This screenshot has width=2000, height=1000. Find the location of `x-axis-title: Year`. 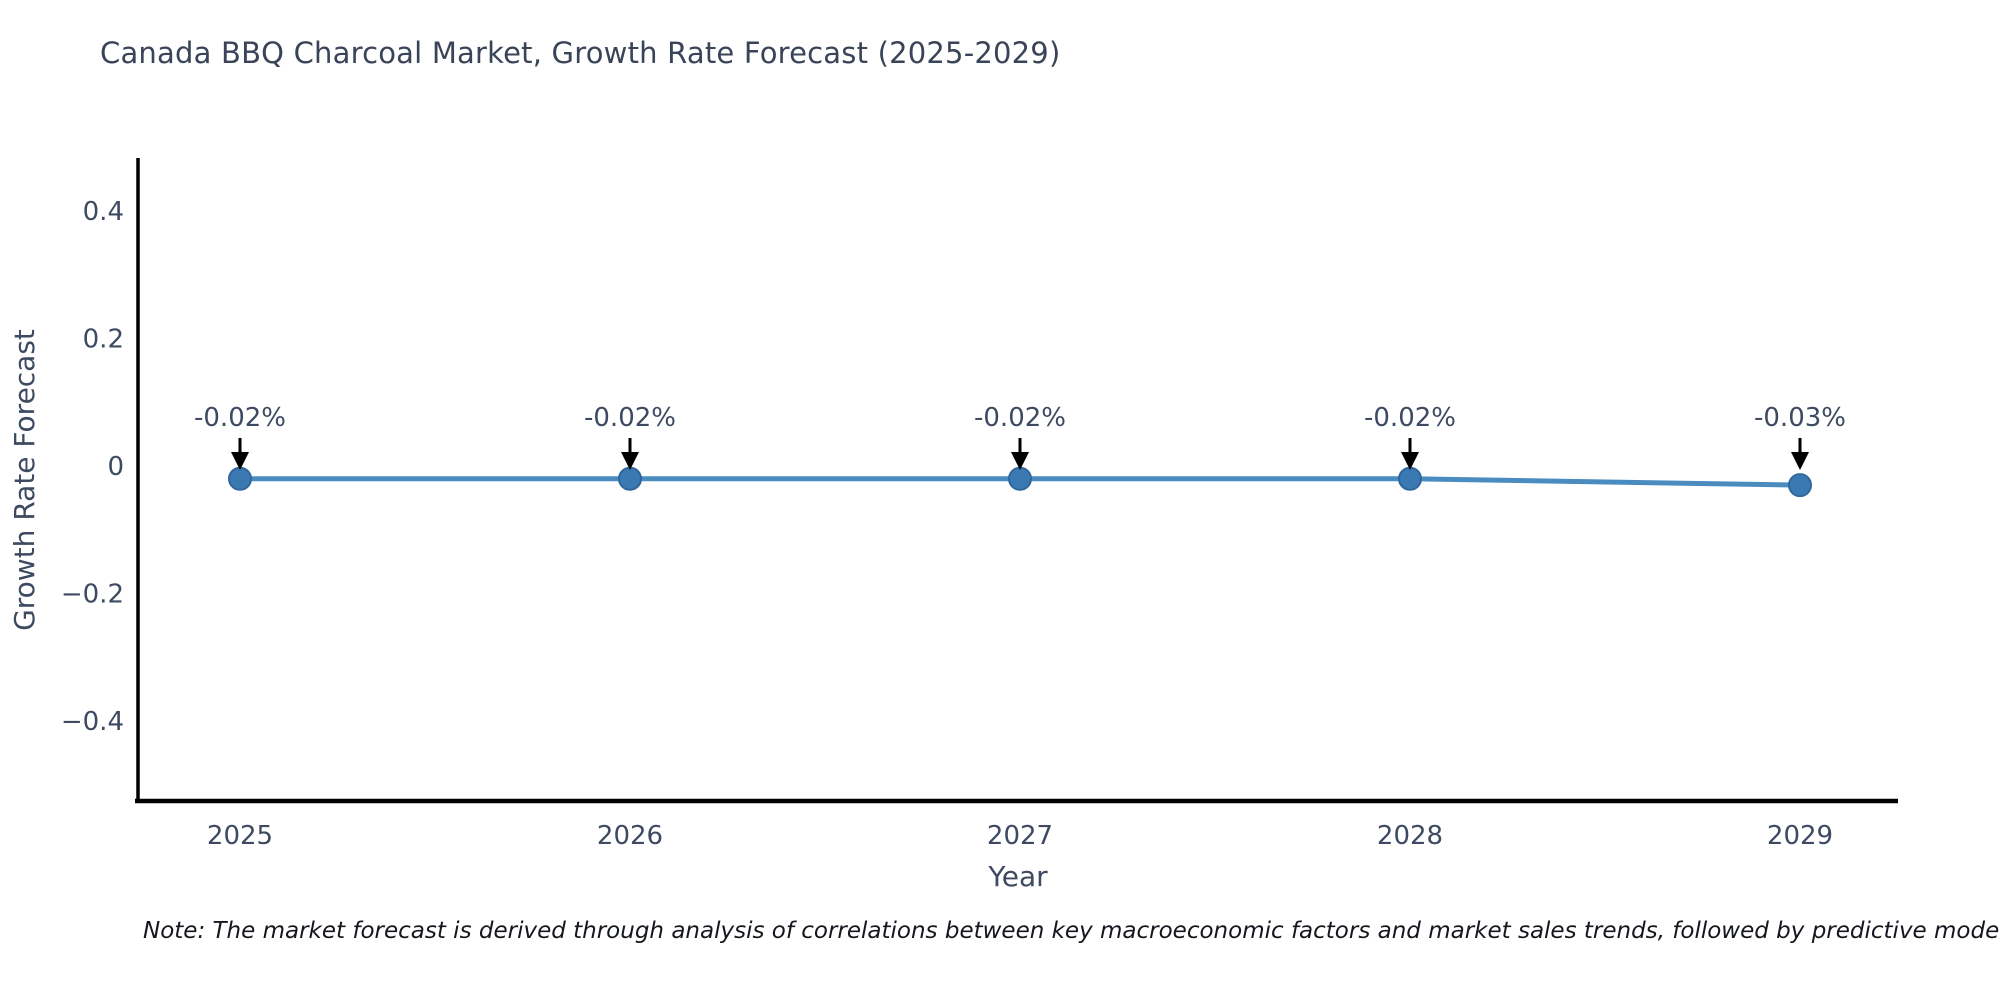

x-axis-title: Year is located at coordinates (1017, 876).